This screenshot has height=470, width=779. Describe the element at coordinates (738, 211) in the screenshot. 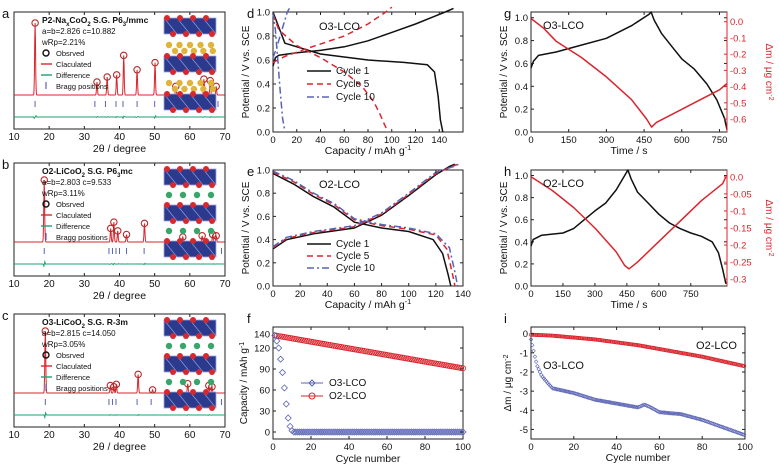

I see `y2-tick-label: -0.1` at that location.